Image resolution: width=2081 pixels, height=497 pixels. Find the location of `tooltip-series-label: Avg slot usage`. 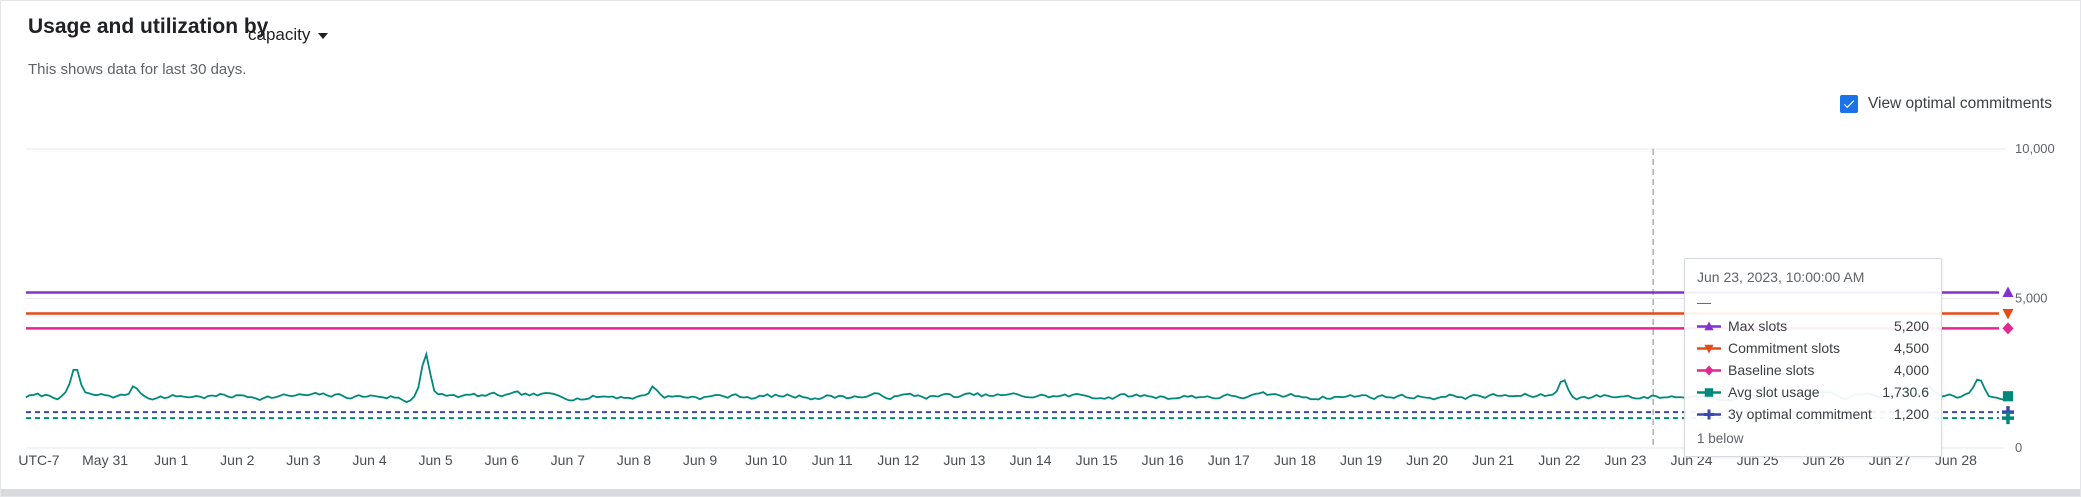

tooltip-series-label: Avg slot usage is located at coordinates (1774, 392).